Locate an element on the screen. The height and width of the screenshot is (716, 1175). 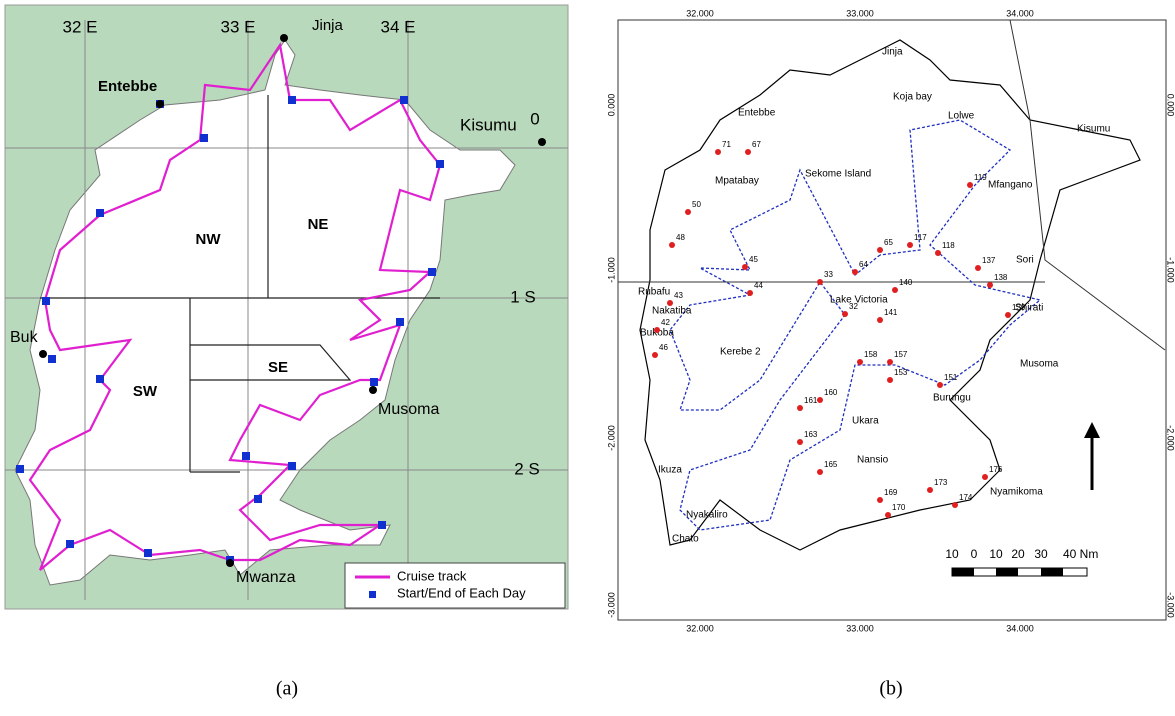
place-label: Ikuza is located at coordinates (670, 470).